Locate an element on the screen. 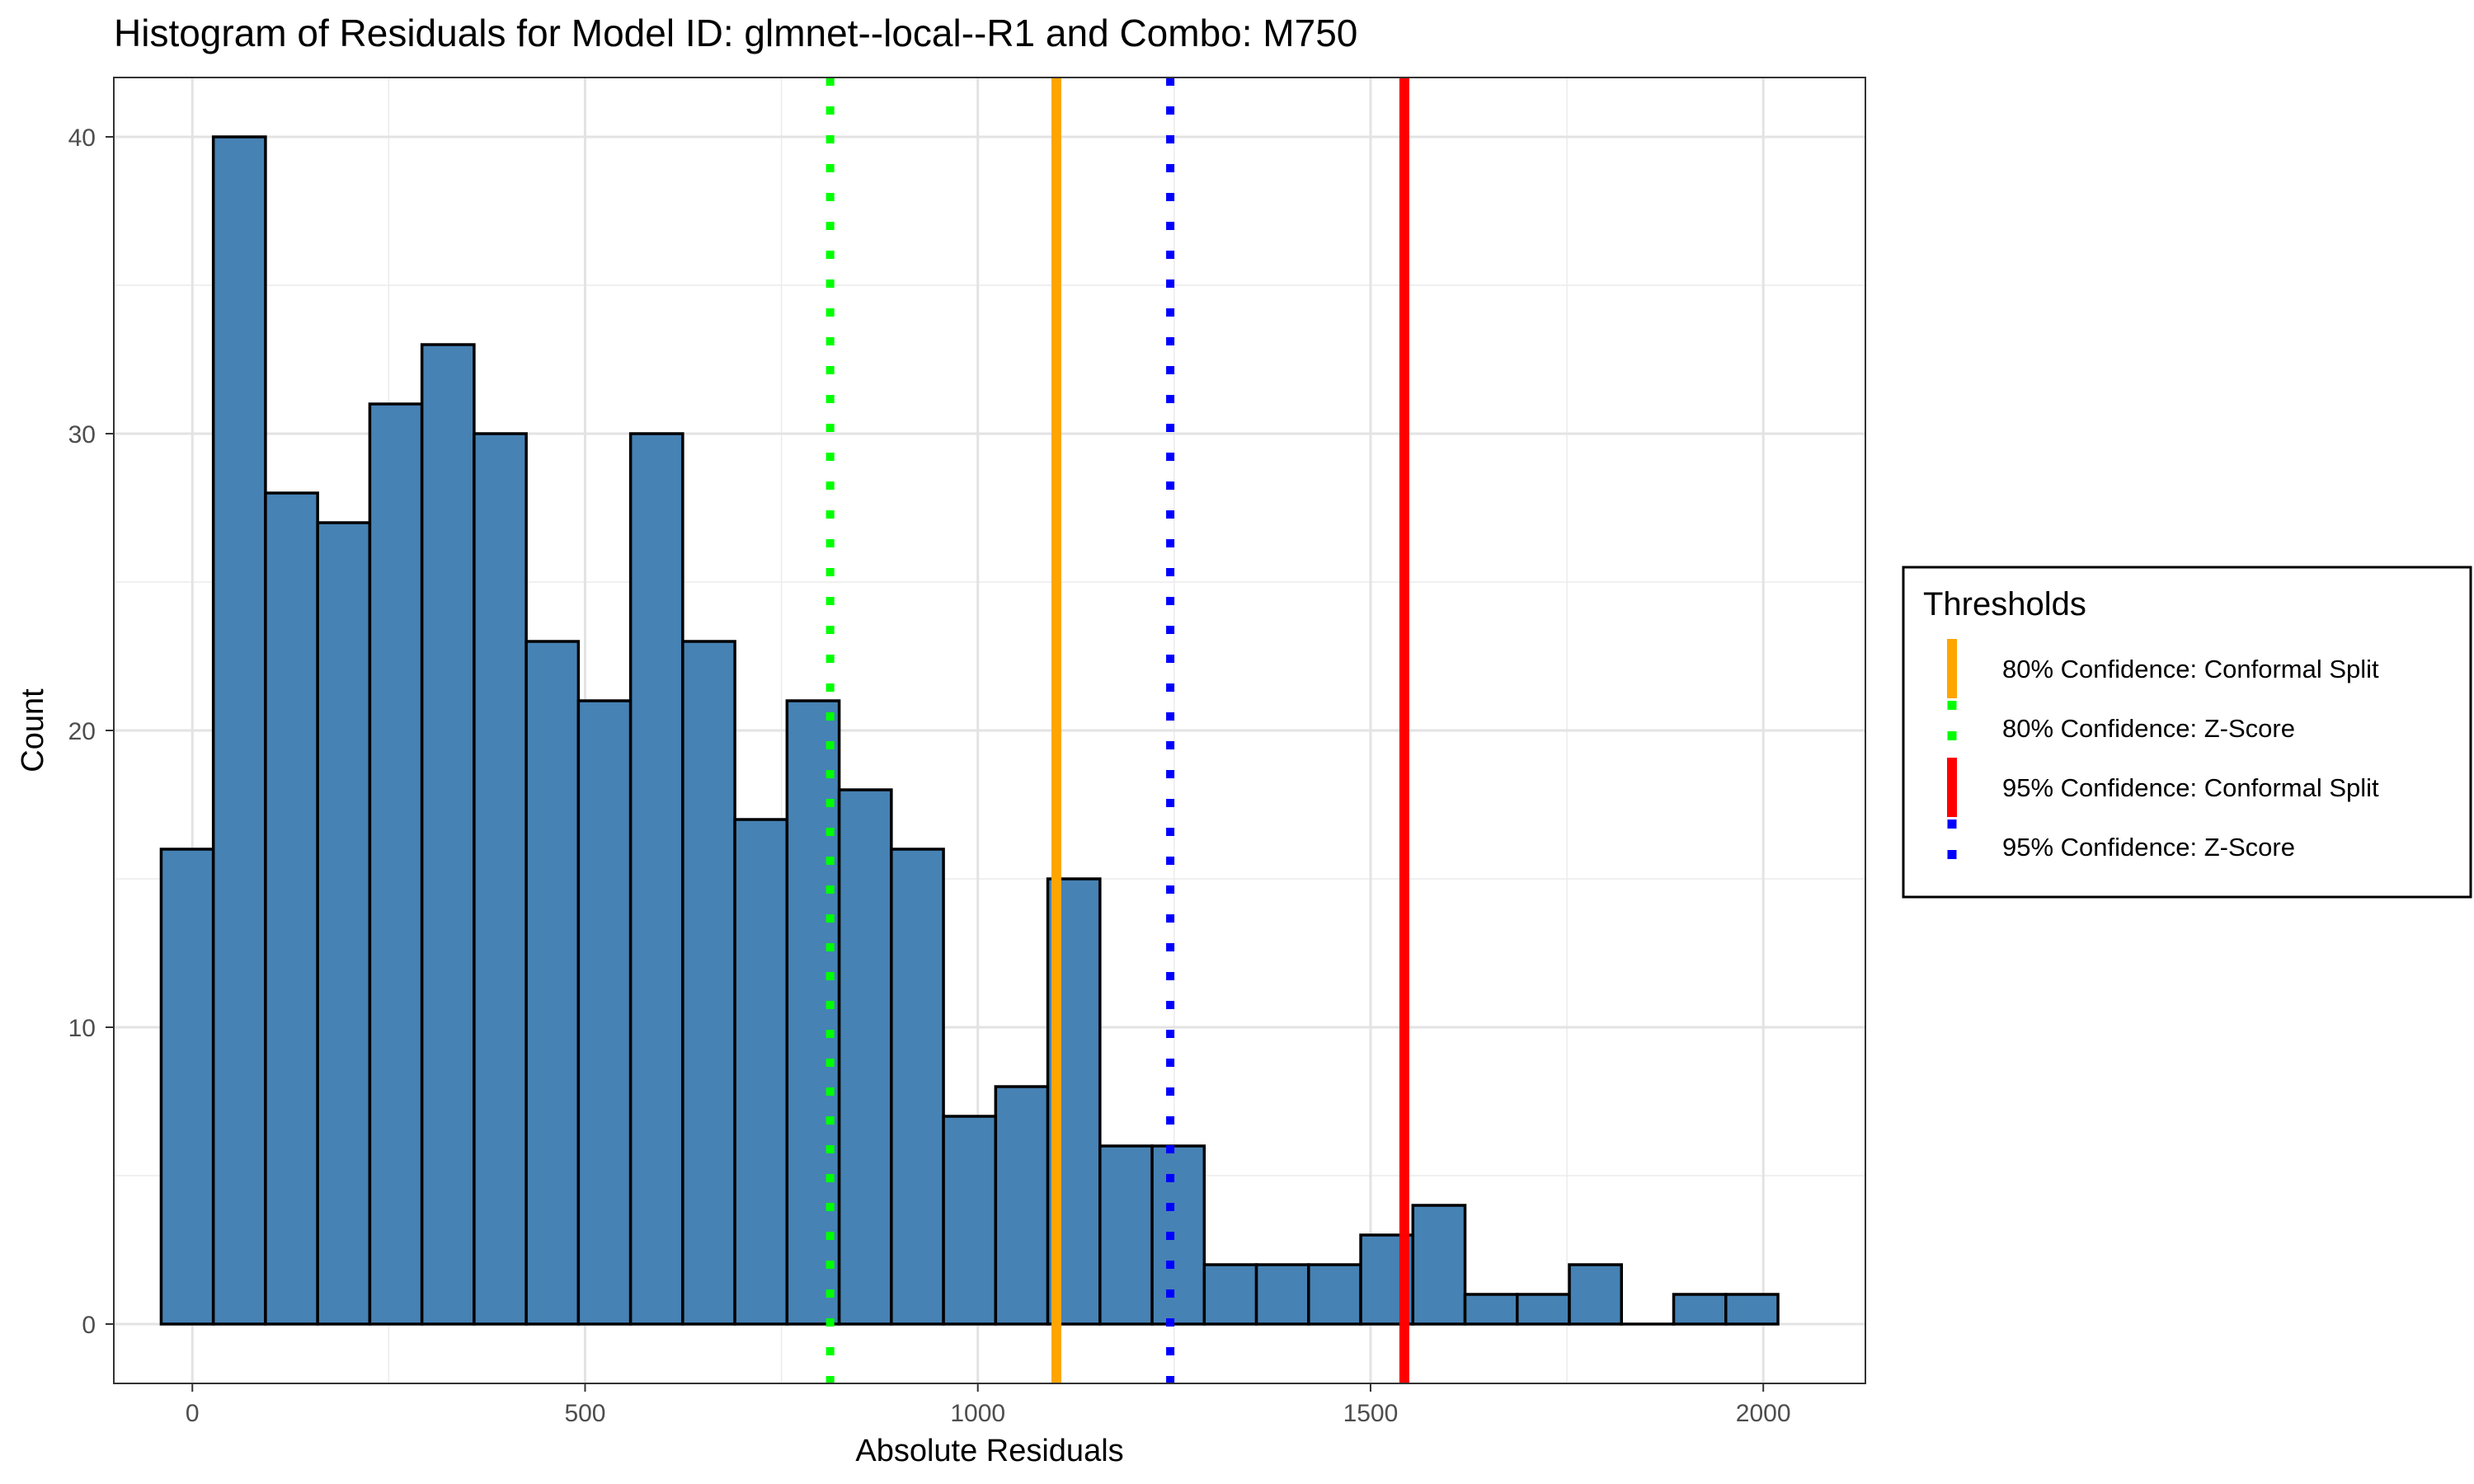 This screenshot has width=2474, height=1484. y-tick-label: 20 is located at coordinates (82, 731).